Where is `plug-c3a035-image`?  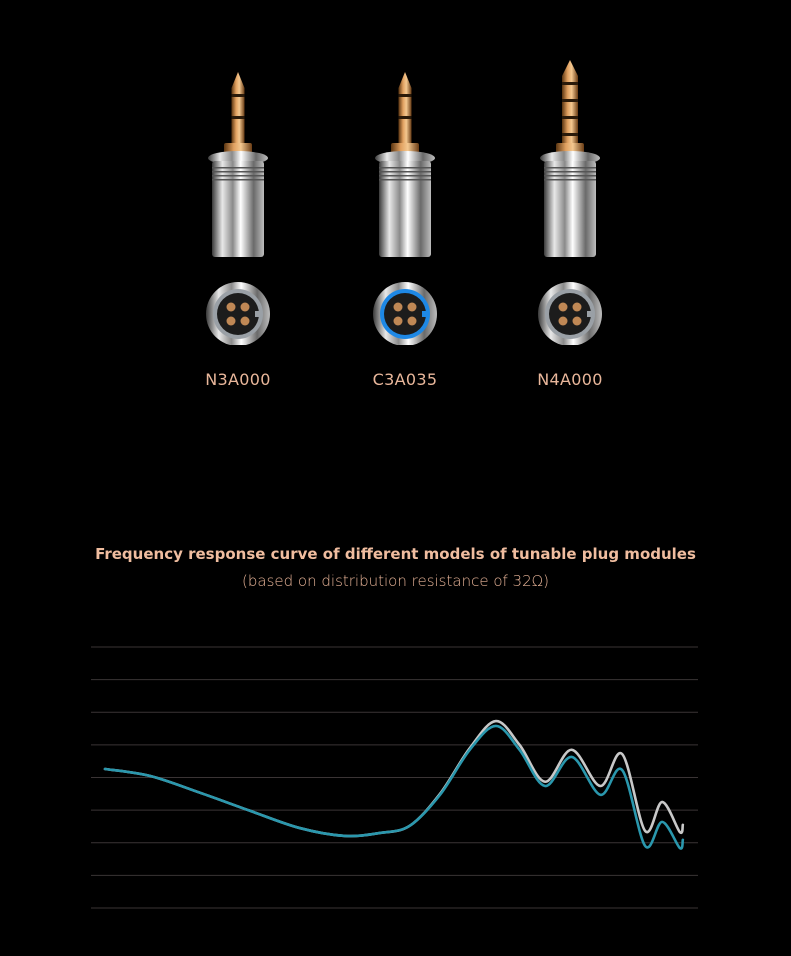 plug-c3a035-image is located at coordinates (405, 208).